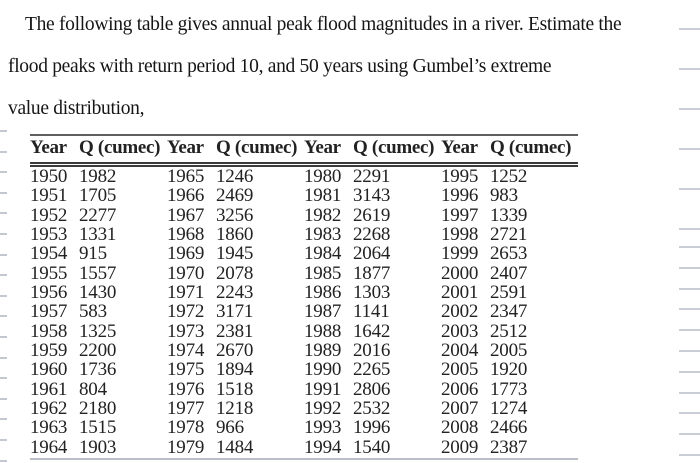 This screenshot has height=463, width=700. Describe the element at coordinates (509, 176) in the screenshot. I see `discharge-cell: 1252` at that location.